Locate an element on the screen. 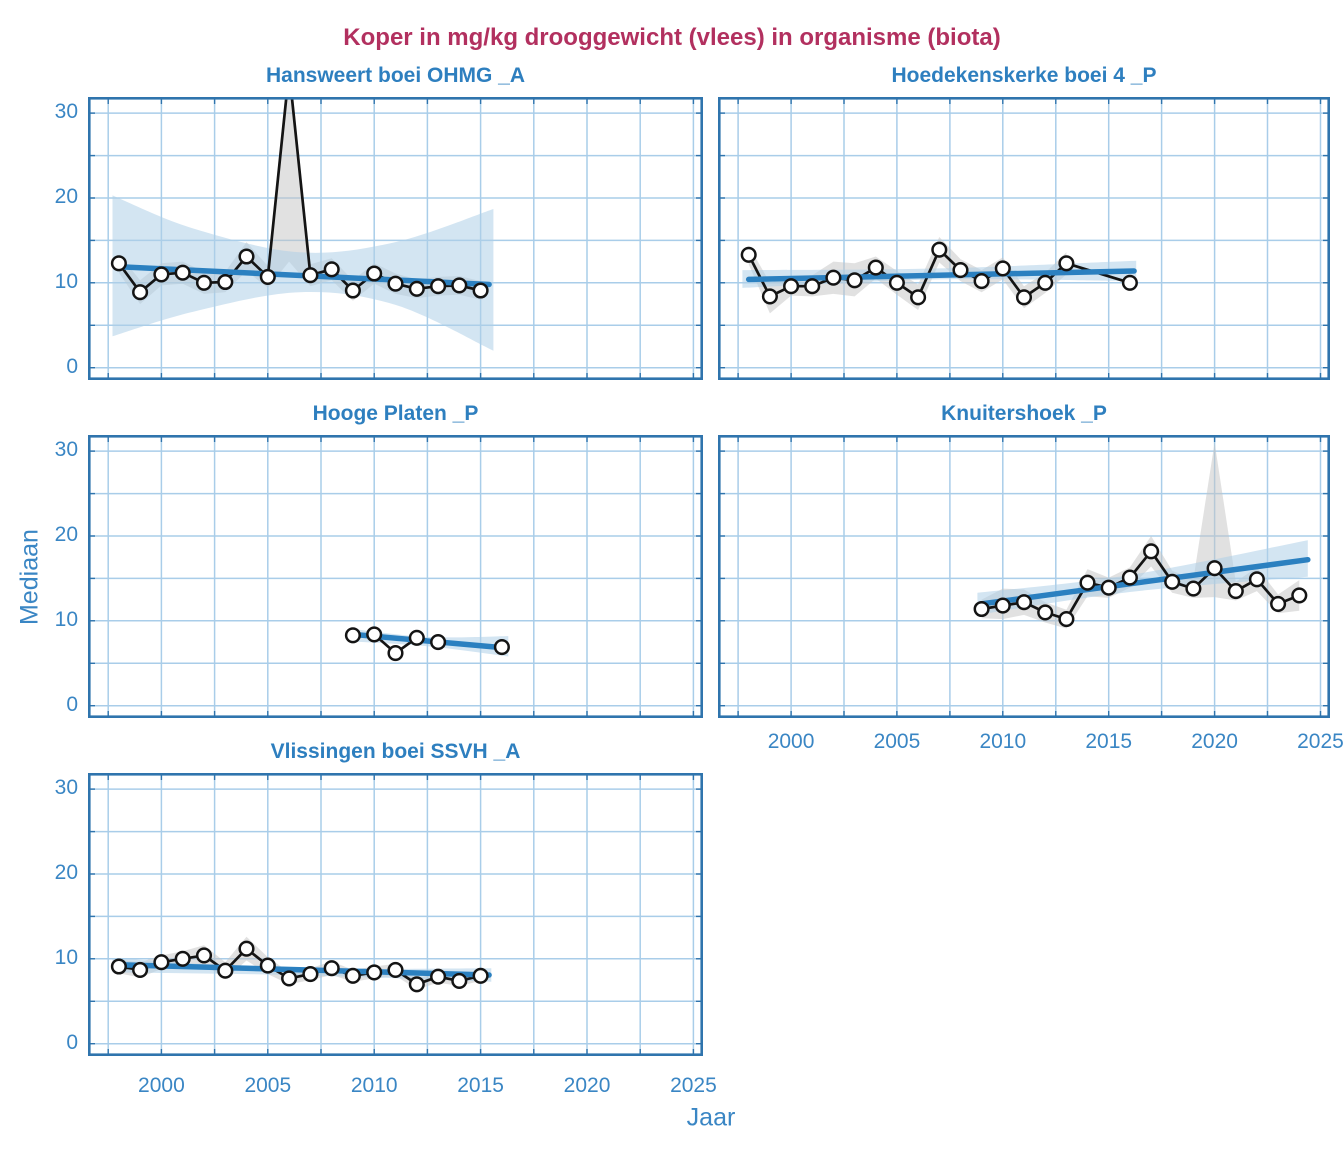 This screenshot has height=1152, width=1344. panel-title: Hansweert boei OHMG _A is located at coordinates (395, 75).